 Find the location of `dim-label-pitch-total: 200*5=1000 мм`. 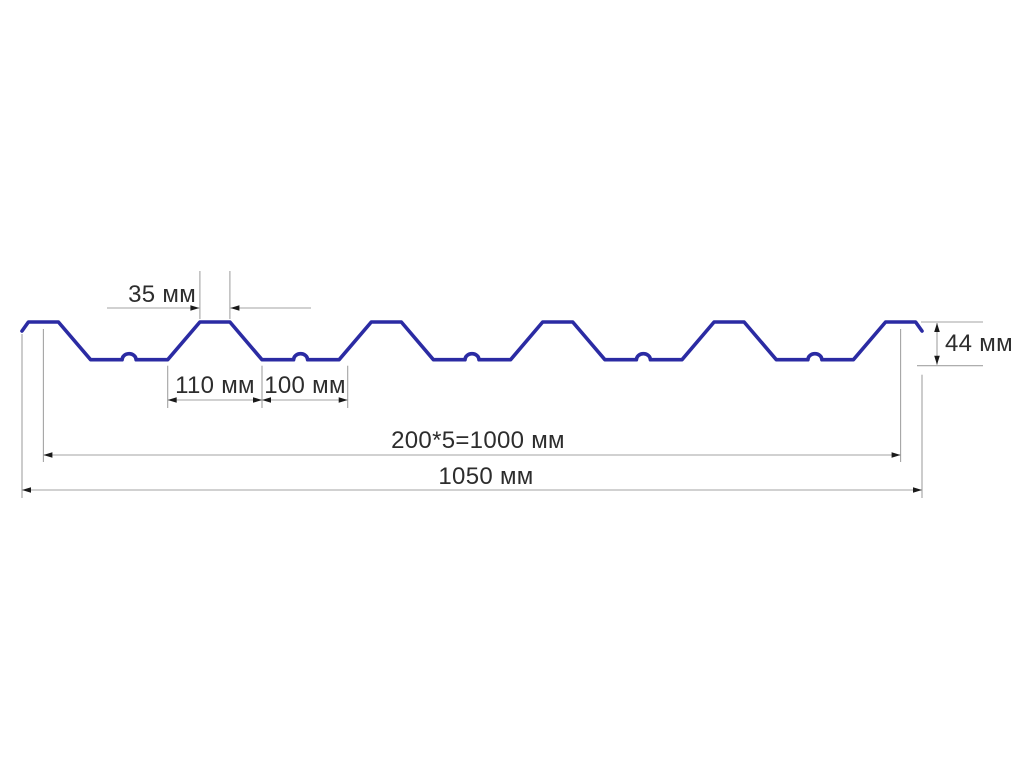

dim-label-pitch-total: 200*5=1000 мм is located at coordinates (478, 440).